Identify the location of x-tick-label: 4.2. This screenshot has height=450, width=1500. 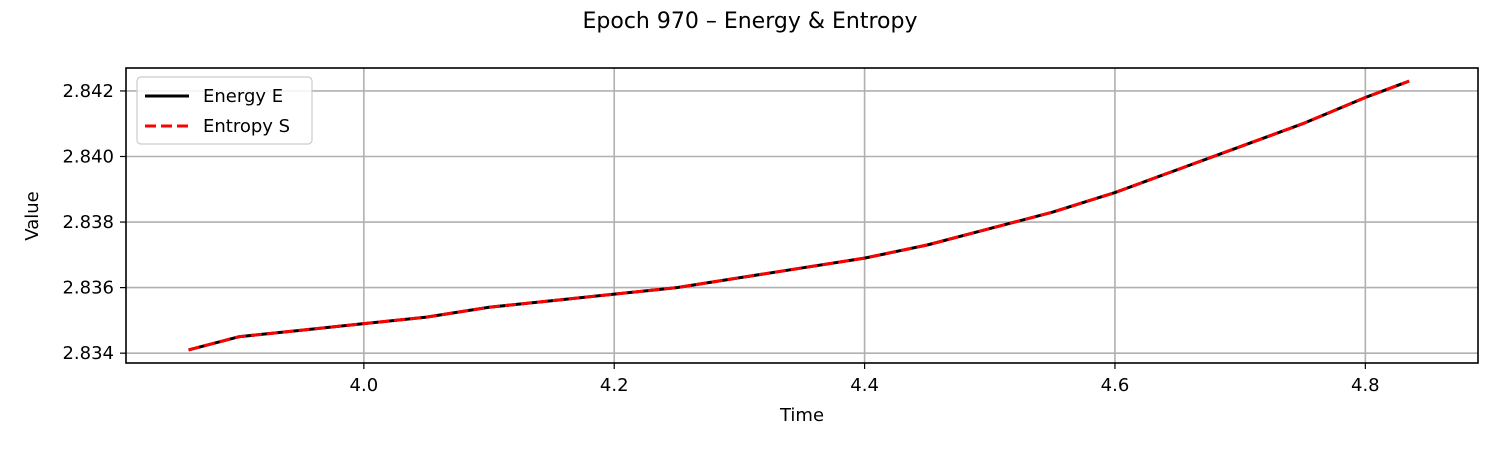
(614, 385).